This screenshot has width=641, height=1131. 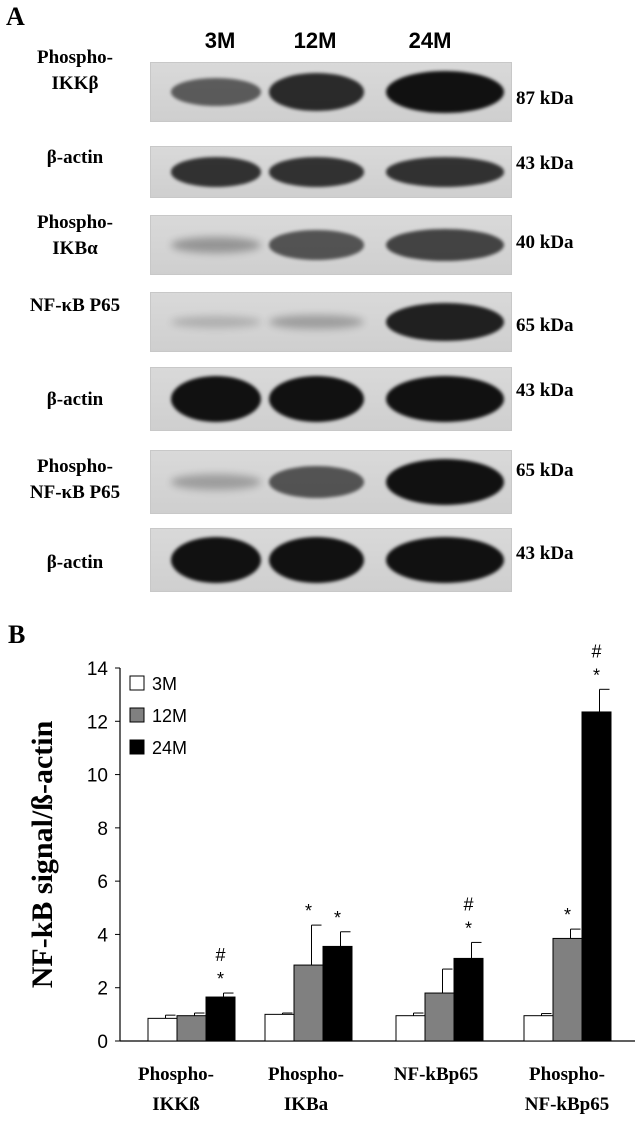 I want to click on blot-label: Phospho- NF-κB P65, so click(x=75, y=479).